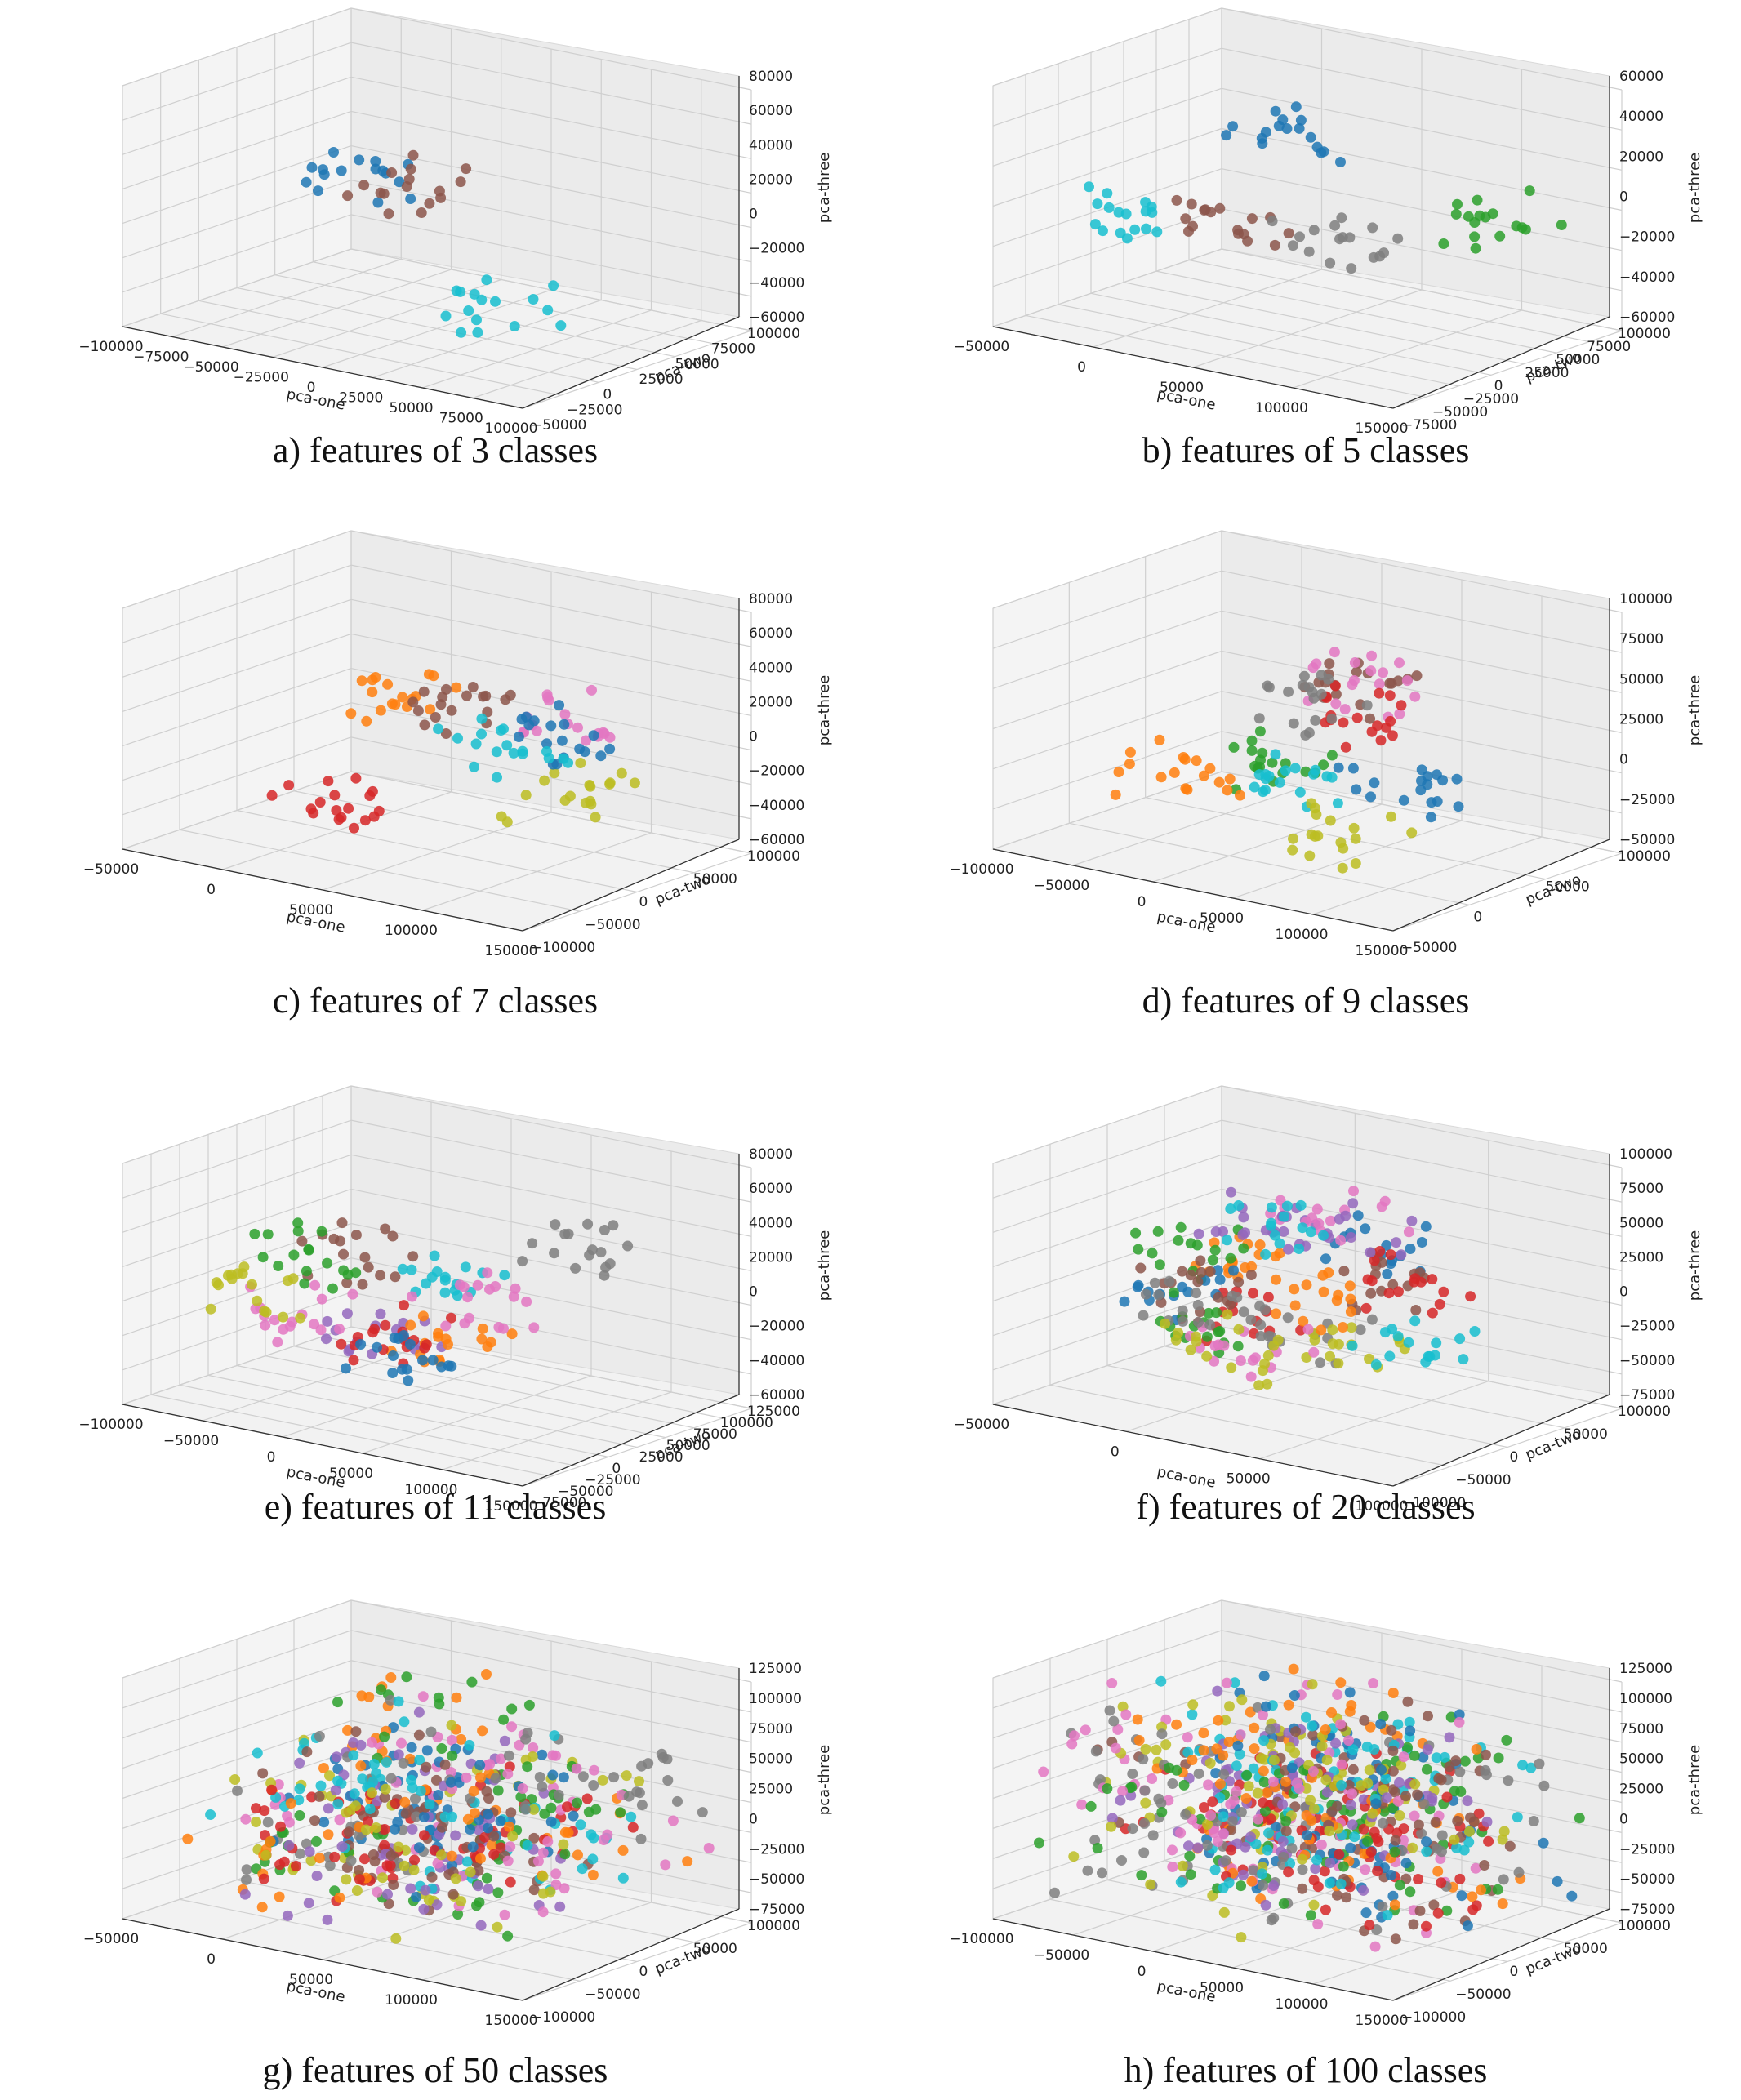 The image size is (1741, 2100). Describe the element at coordinates (1647, 1395) in the screenshot. I see `z-tick-label: −75000` at that location.